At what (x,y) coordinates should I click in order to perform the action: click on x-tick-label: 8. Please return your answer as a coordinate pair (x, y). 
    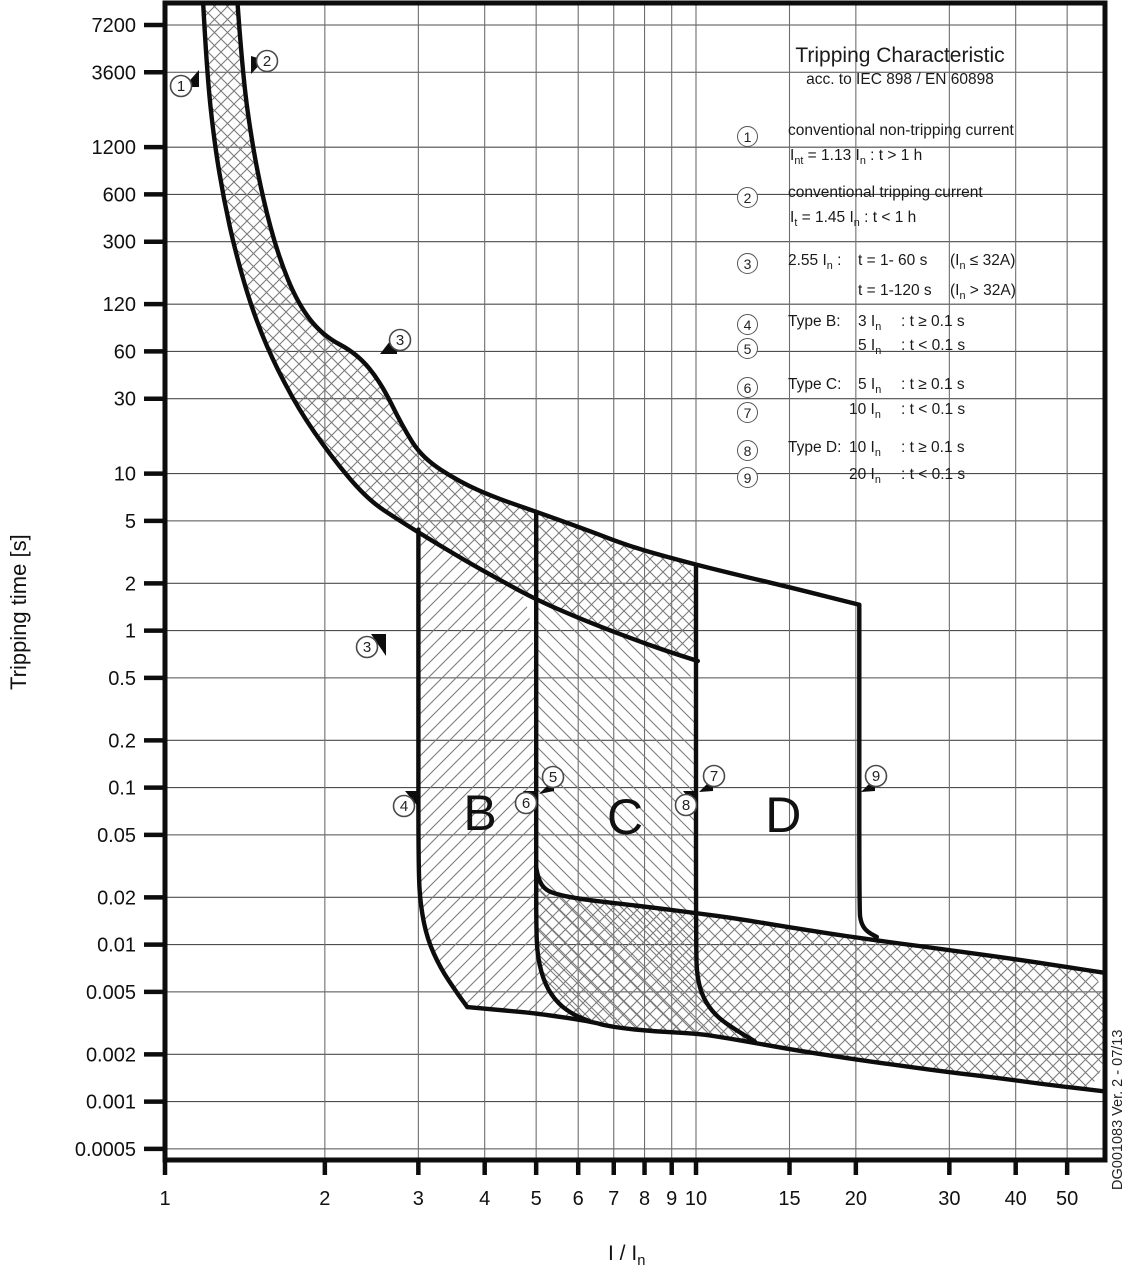
    Looking at the image, I should click on (644, 1199).